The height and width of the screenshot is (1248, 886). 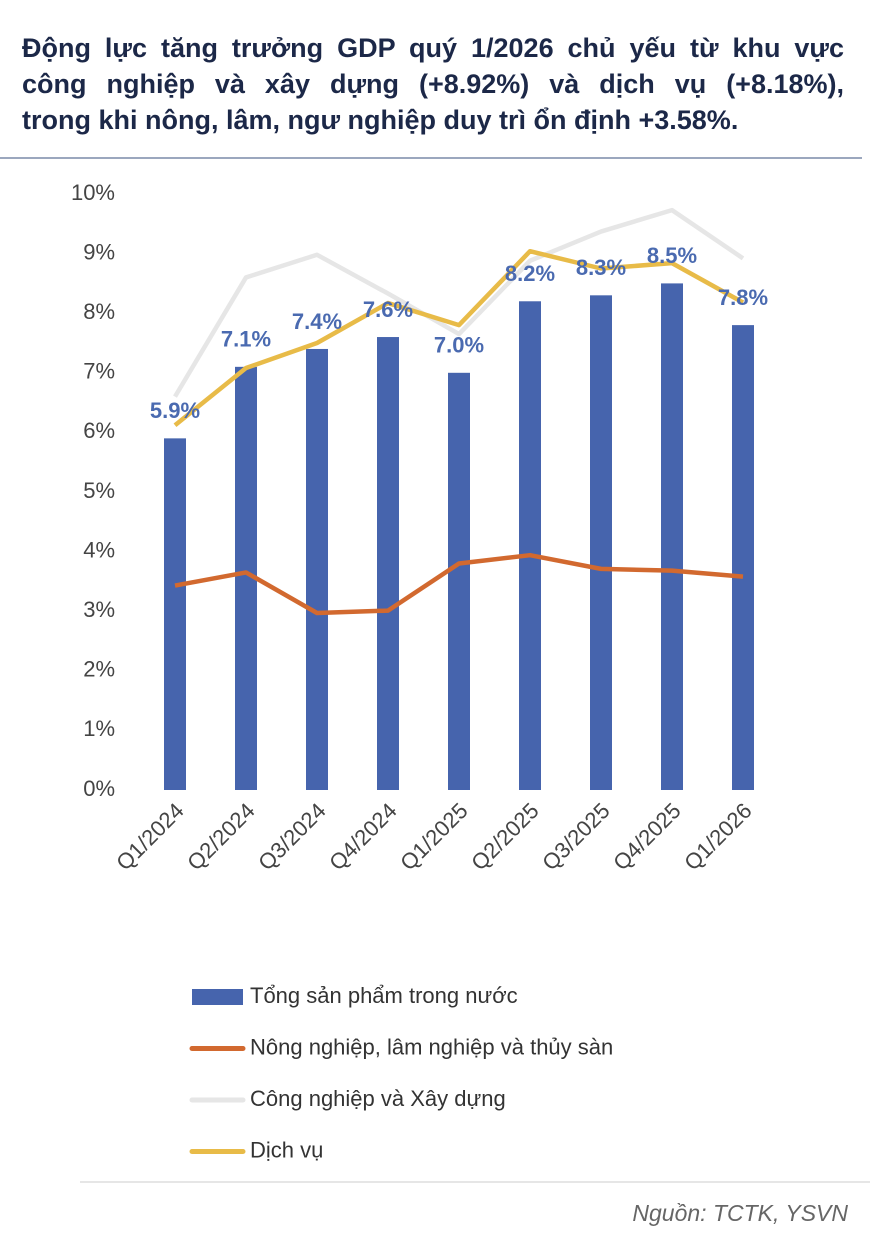 What do you see at coordinates (99, 728) in the screenshot?
I see `y-tick-label: 1%` at bounding box center [99, 728].